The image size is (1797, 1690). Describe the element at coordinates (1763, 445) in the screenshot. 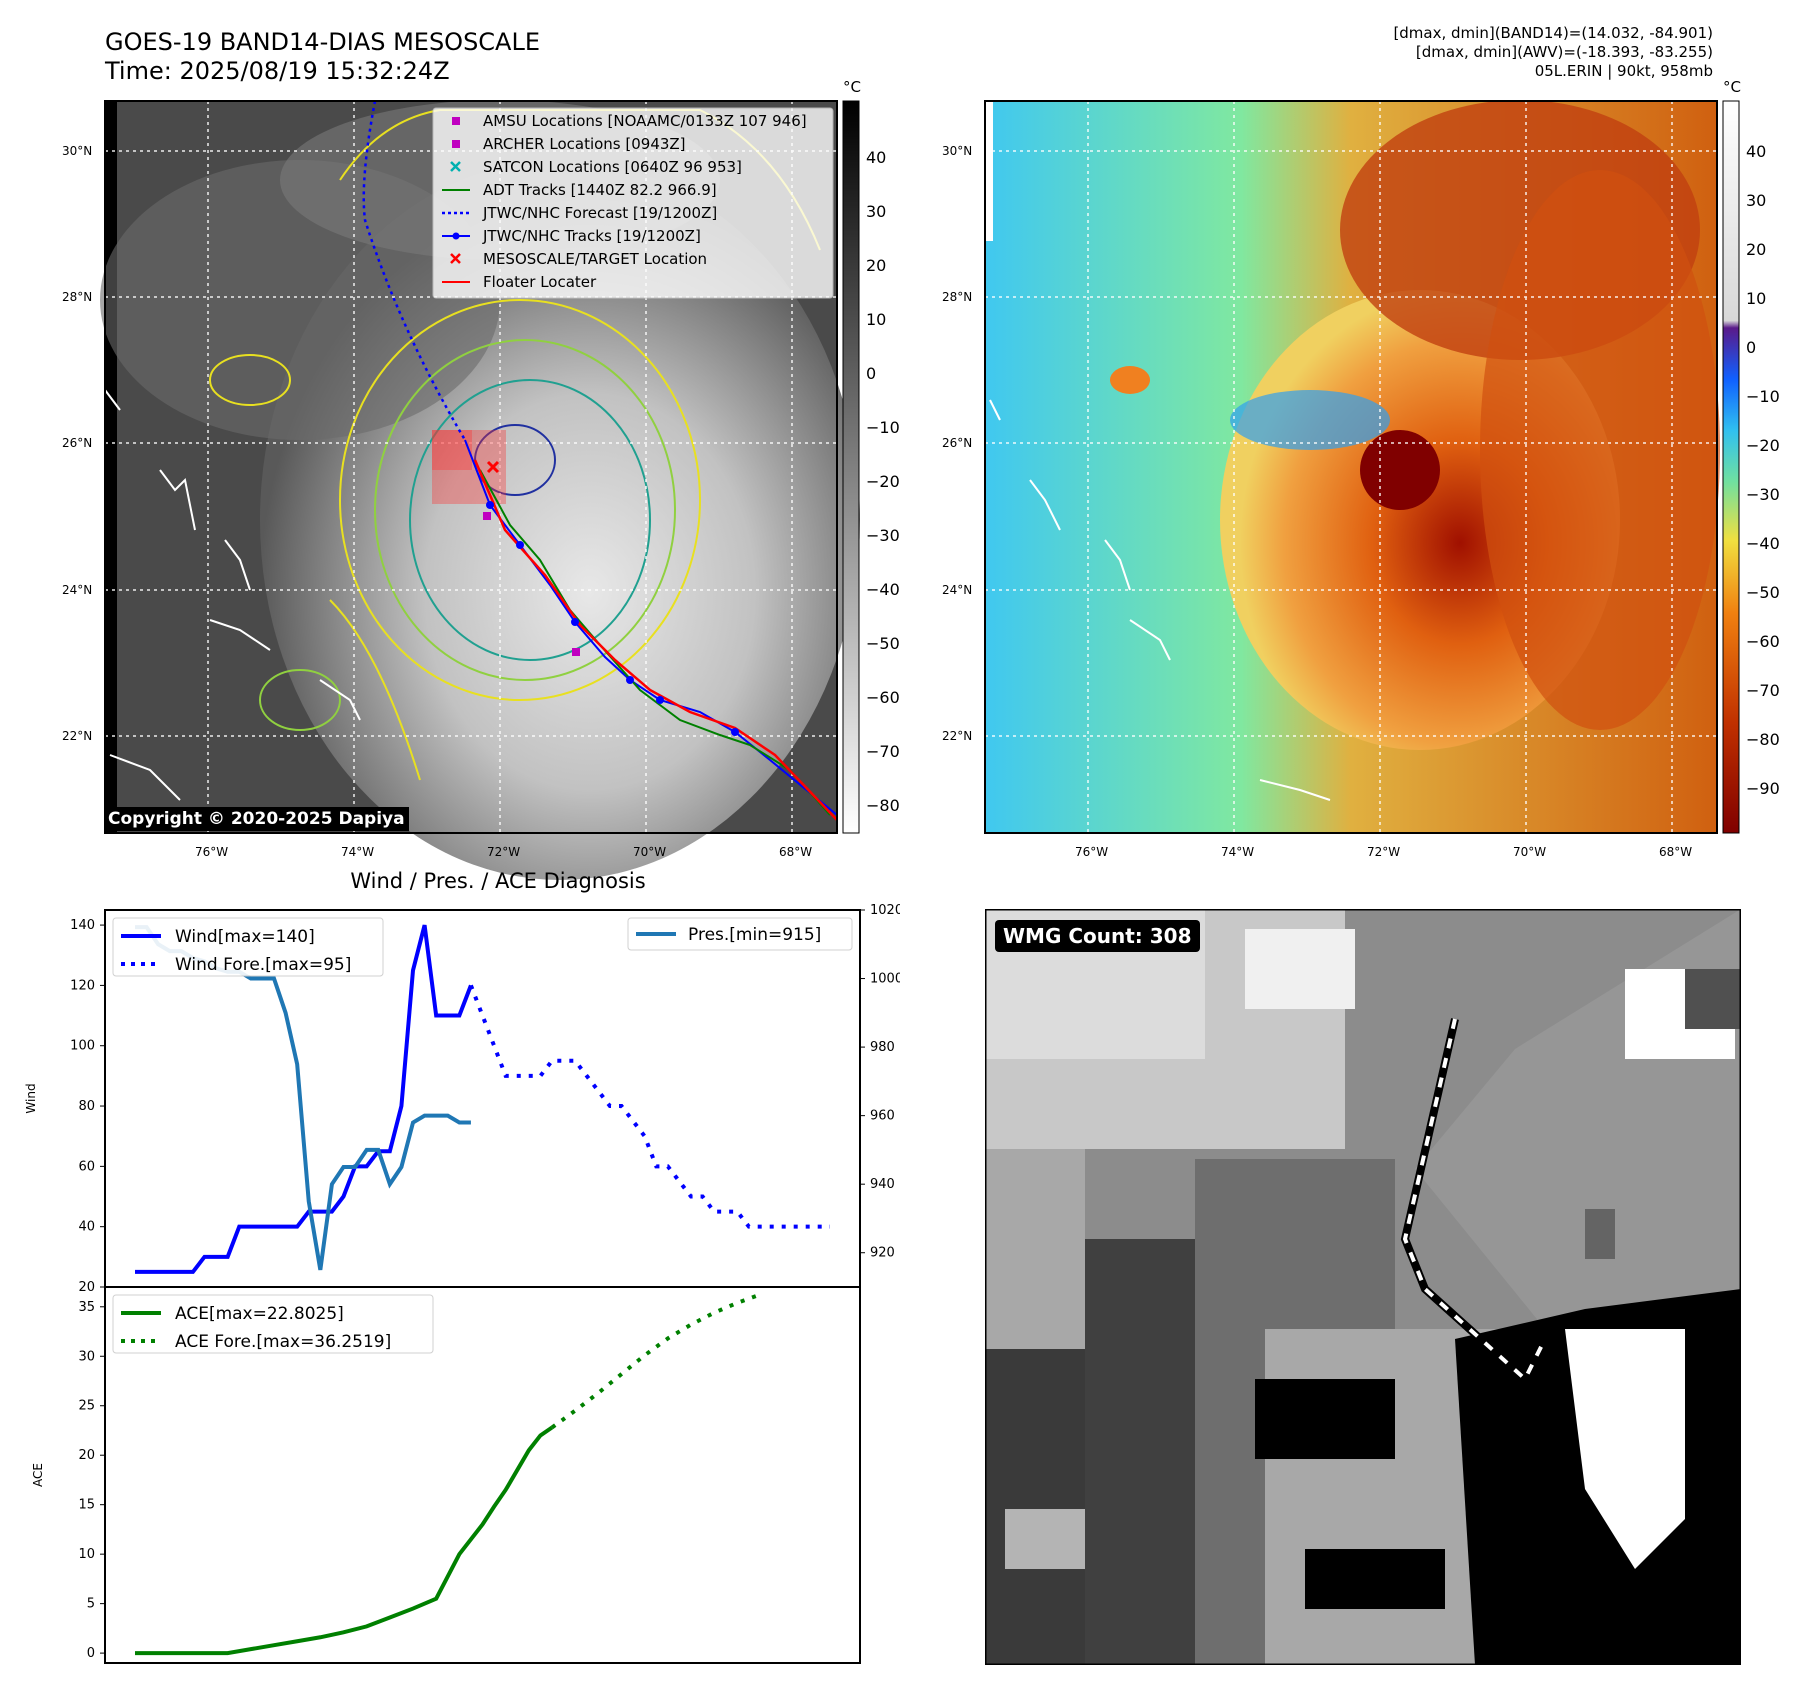

I see `rcb-tick: −20` at that location.